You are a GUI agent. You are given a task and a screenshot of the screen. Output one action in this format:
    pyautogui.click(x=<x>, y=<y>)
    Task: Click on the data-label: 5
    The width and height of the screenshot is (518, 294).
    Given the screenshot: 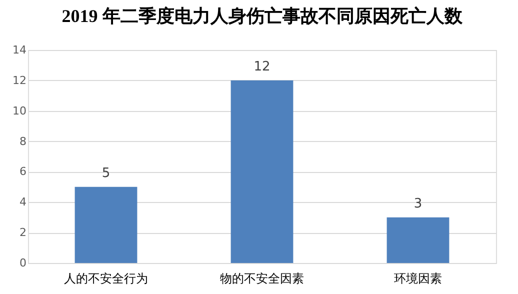 What is the action you would take?
    pyautogui.click(x=106, y=173)
    